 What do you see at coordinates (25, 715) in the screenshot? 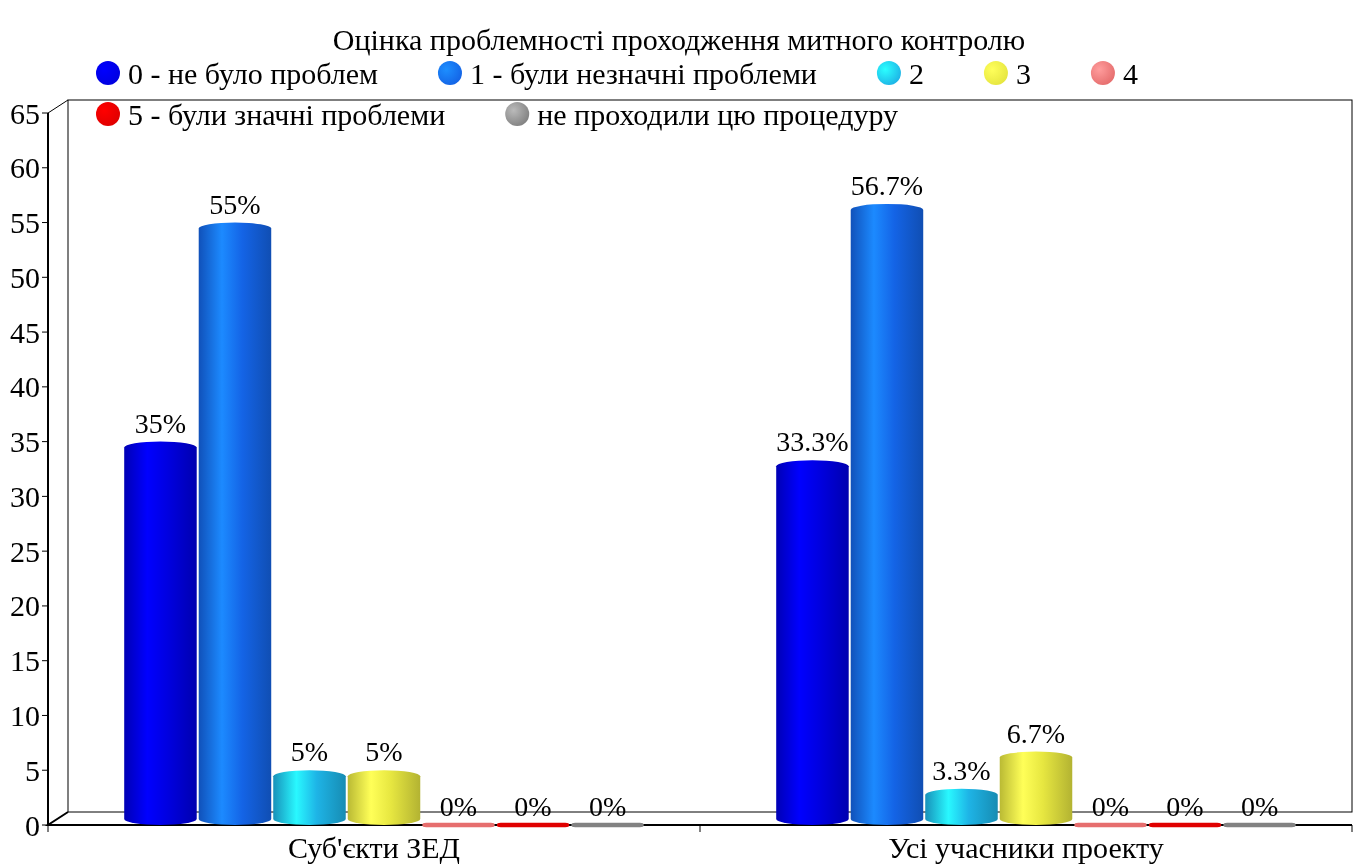
I see `y-tick-label: 10` at bounding box center [25, 715].